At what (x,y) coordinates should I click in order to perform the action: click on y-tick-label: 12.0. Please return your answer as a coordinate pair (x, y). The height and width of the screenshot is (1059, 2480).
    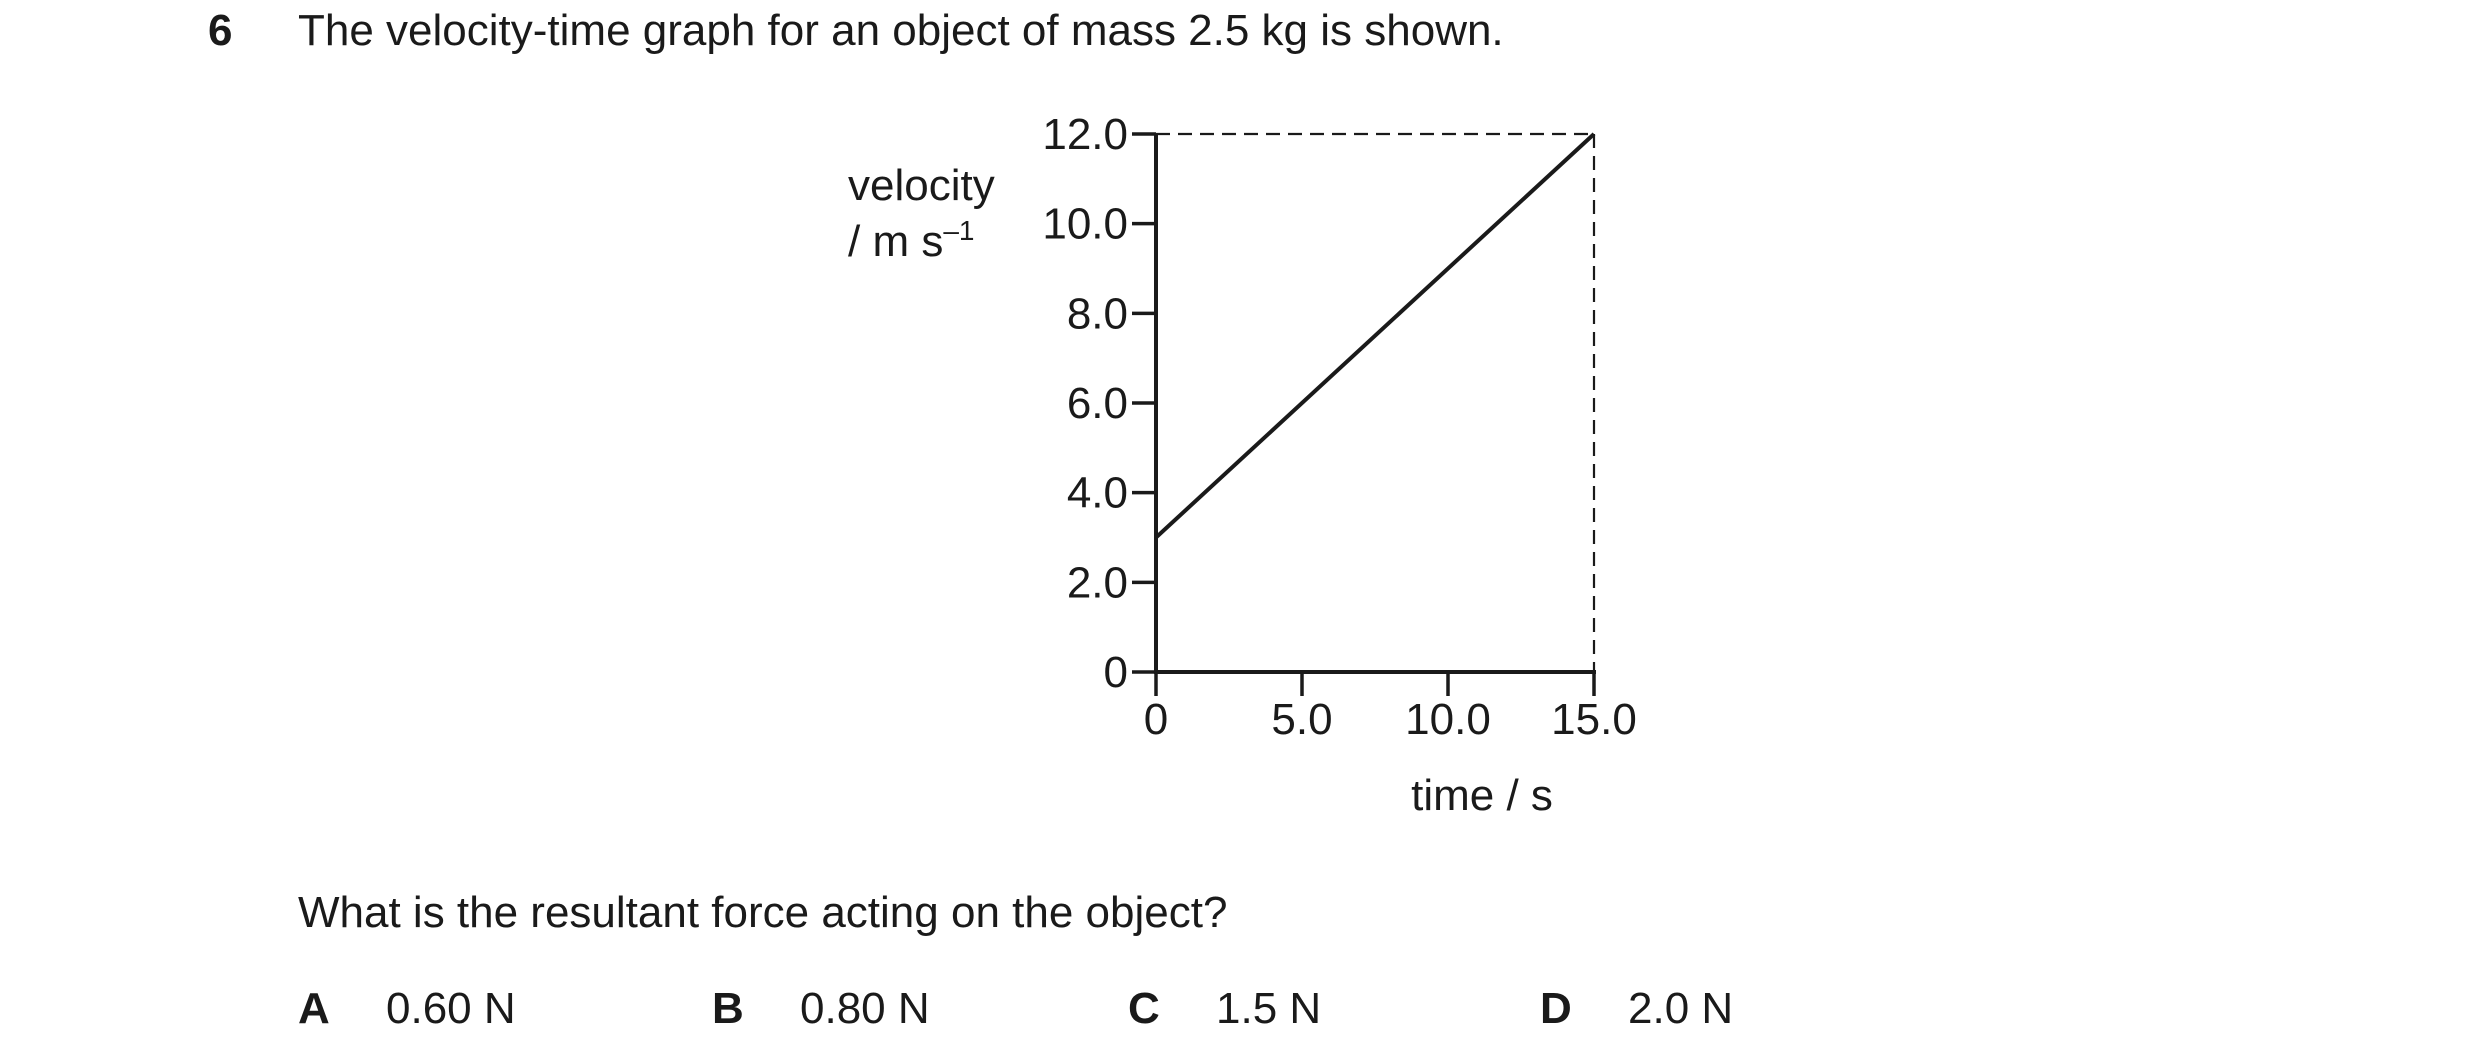
    Looking at the image, I should click on (1085, 134).